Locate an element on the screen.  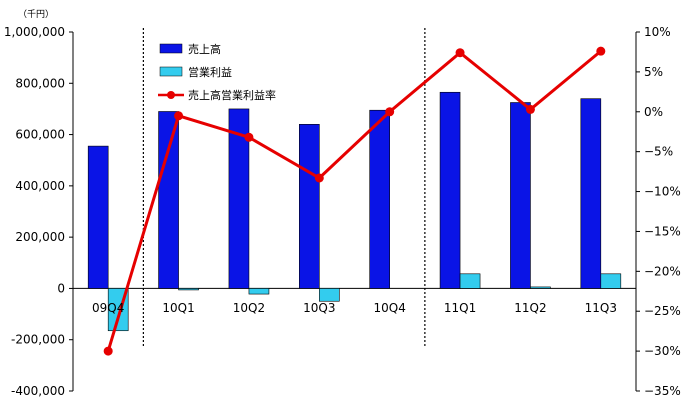
right-tick-label: −15% is located at coordinates (662, 231).